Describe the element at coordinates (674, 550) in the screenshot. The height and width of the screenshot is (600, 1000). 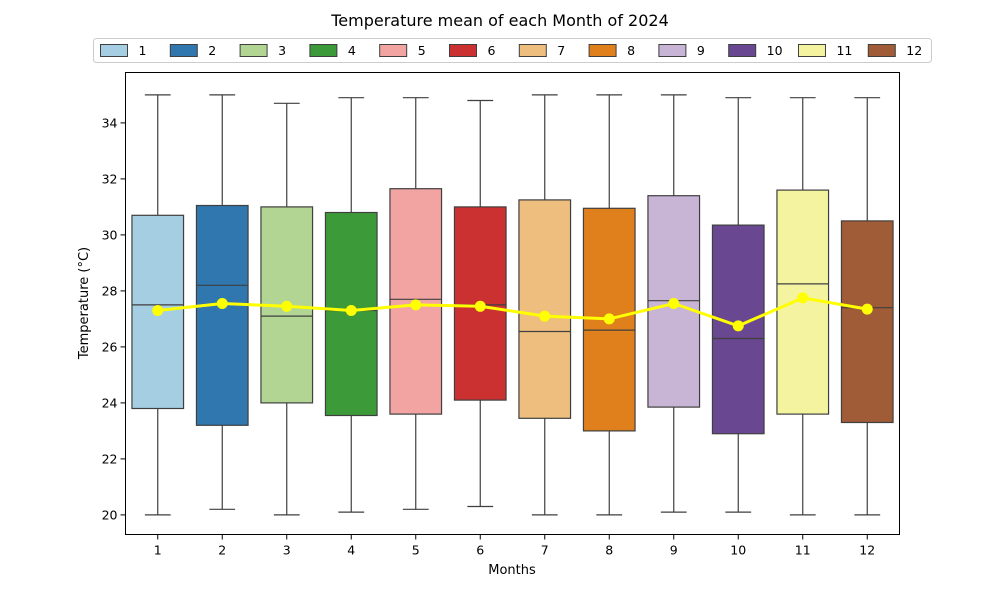
I see `x-tick-label: 9` at that location.